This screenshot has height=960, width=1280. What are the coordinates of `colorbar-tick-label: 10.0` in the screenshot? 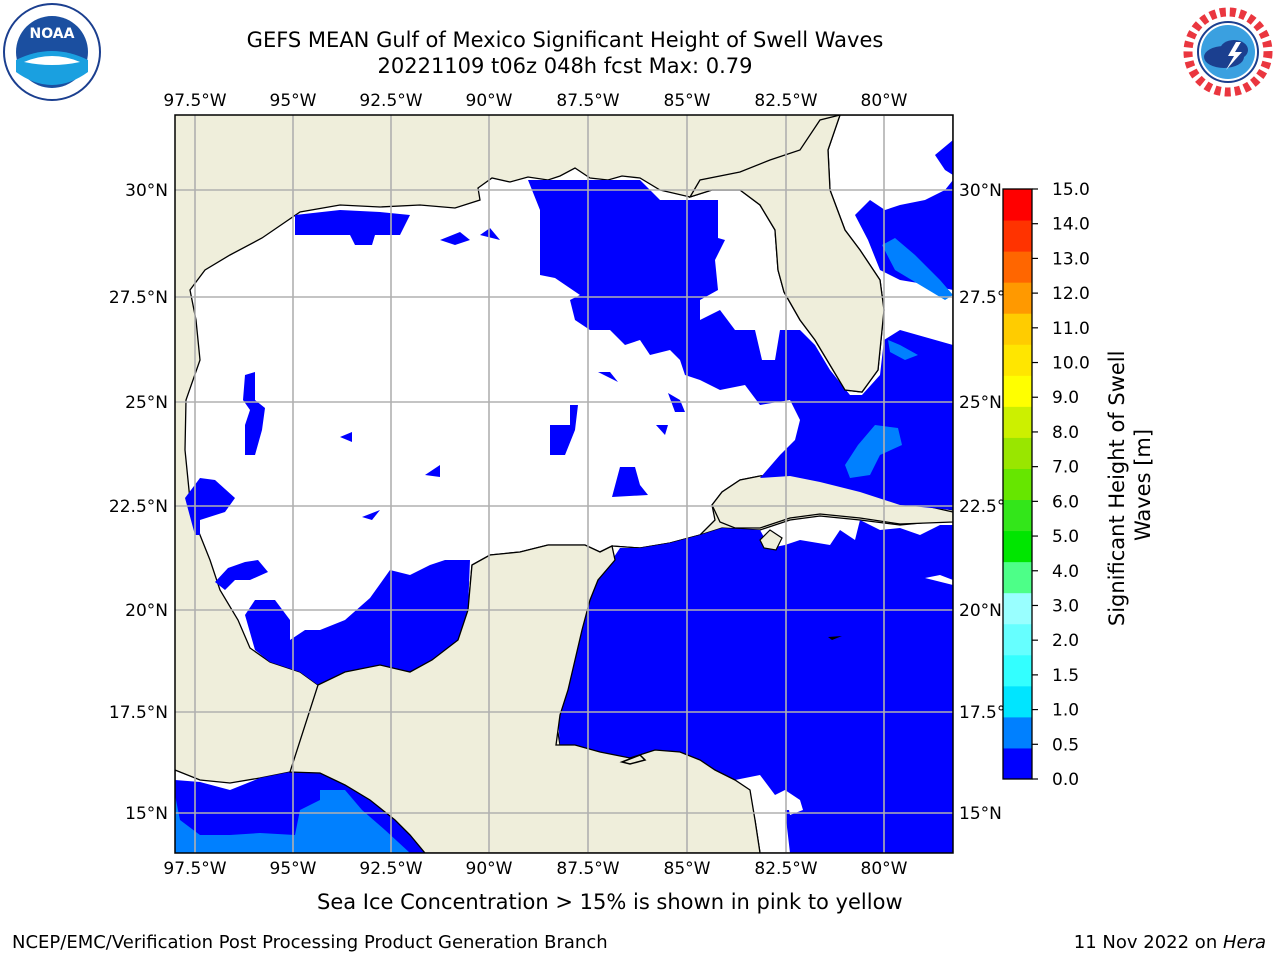 It's located at (1071, 364).